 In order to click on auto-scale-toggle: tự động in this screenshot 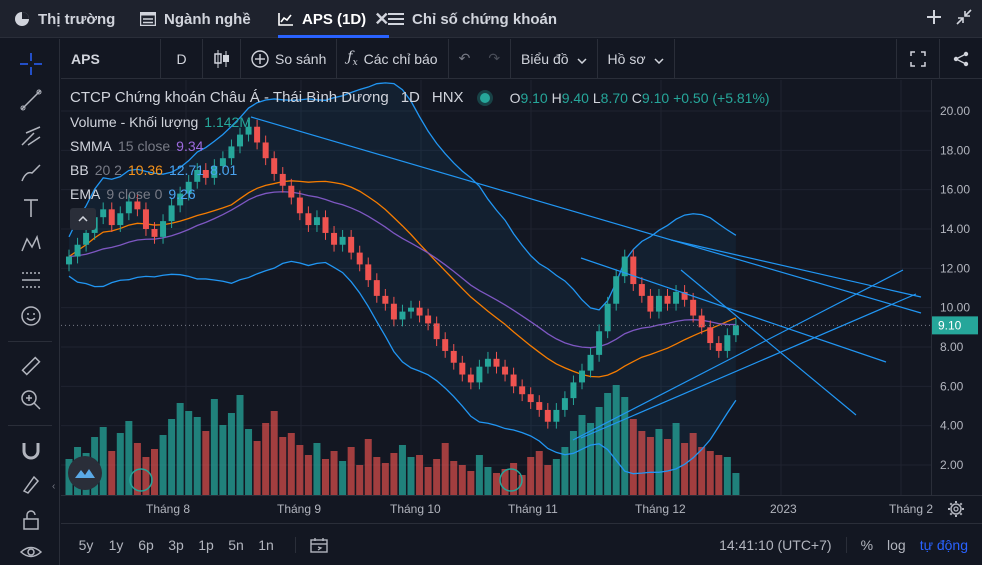, I will do `click(943, 544)`.